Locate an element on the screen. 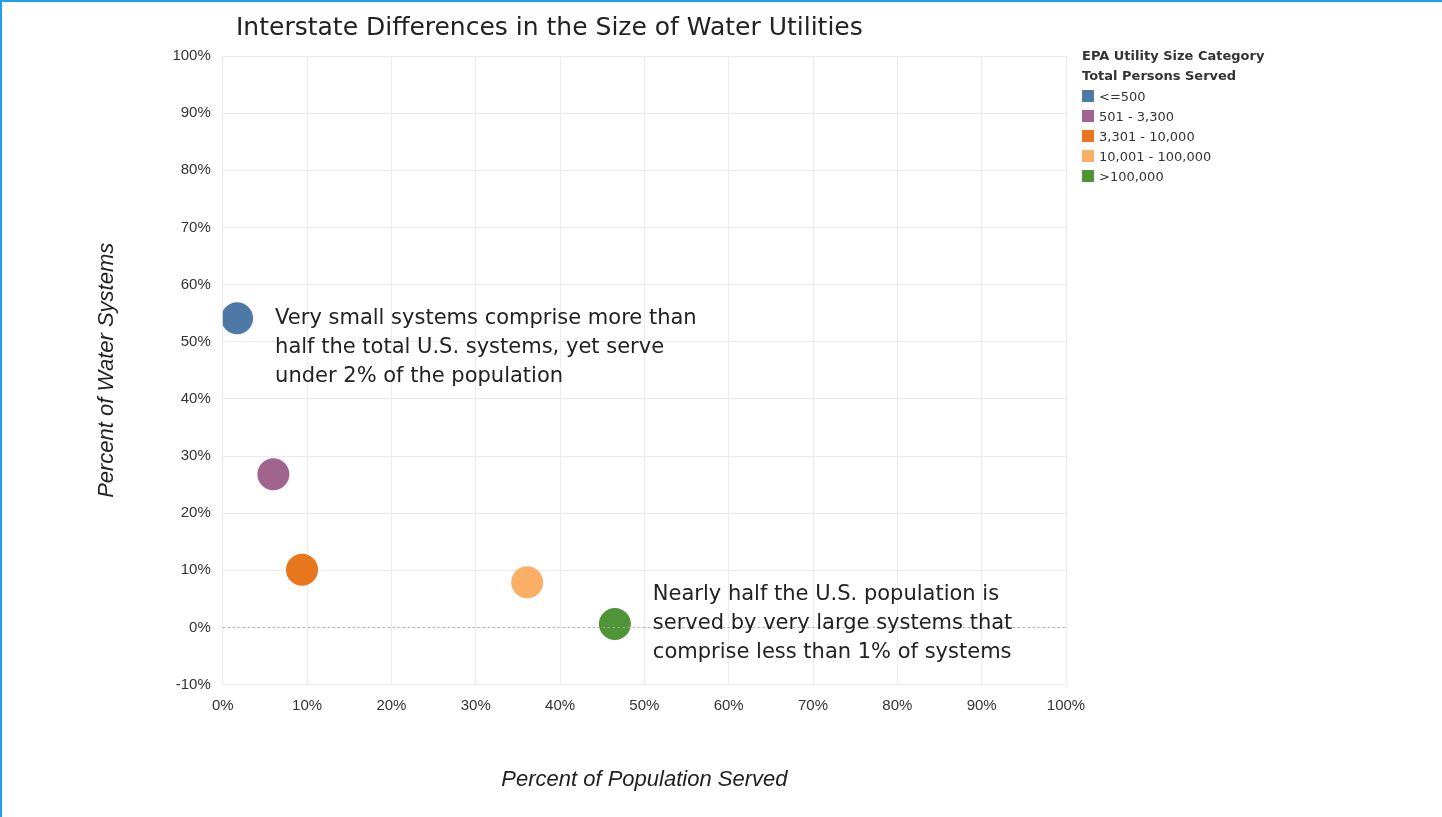 The image size is (1442, 817). y-axis-title: Percent of Water Systems is located at coordinates (106, 370).